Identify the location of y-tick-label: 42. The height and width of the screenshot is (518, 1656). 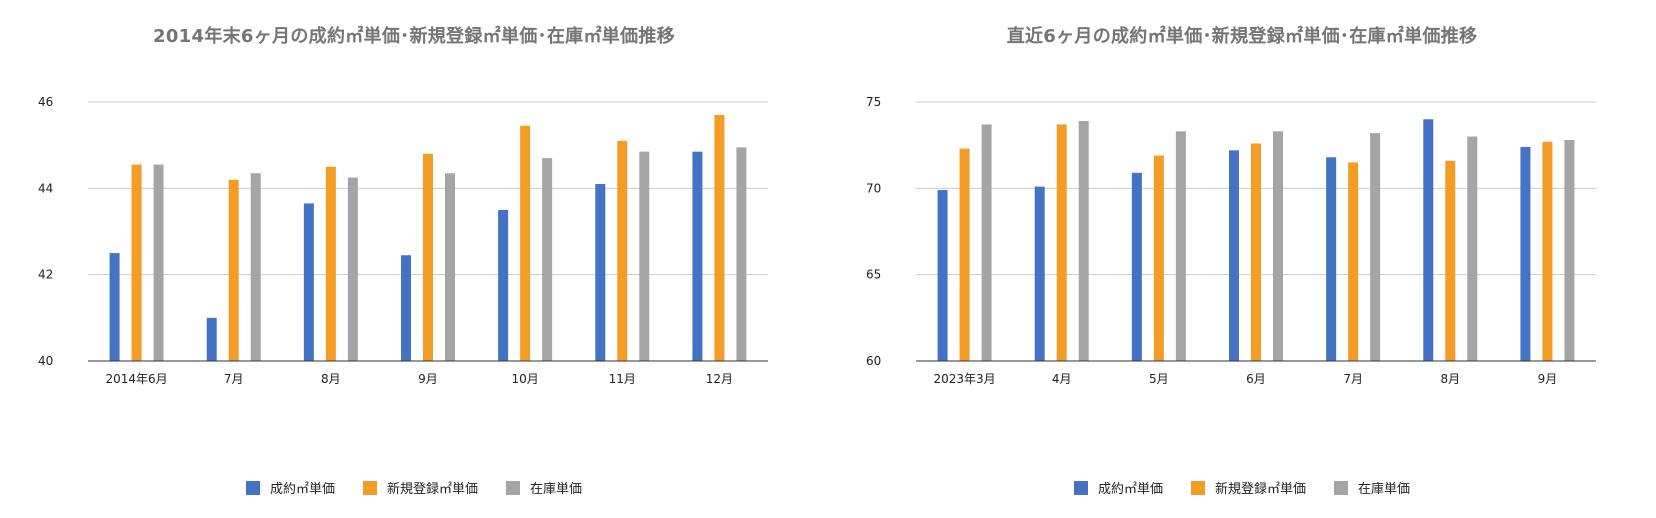
(45, 275).